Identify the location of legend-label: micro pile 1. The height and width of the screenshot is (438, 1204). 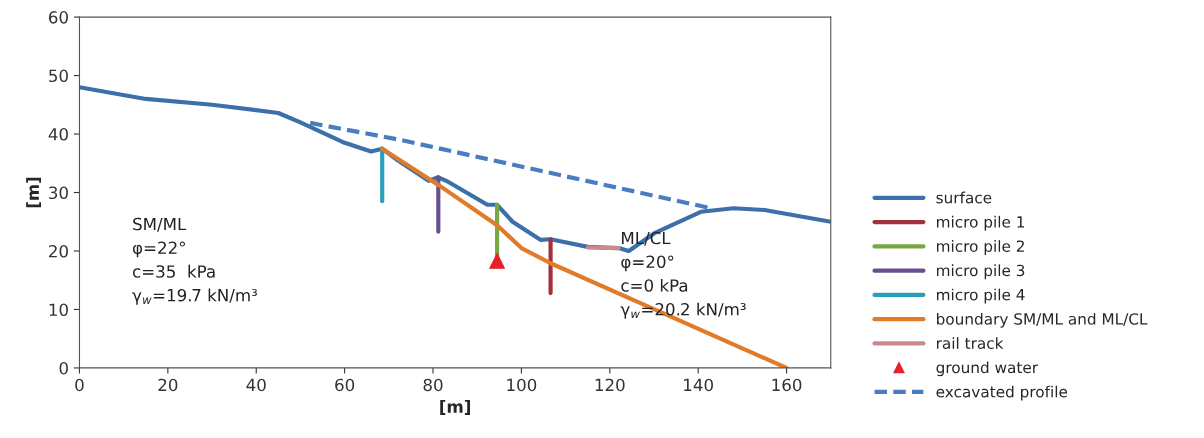
(981, 223).